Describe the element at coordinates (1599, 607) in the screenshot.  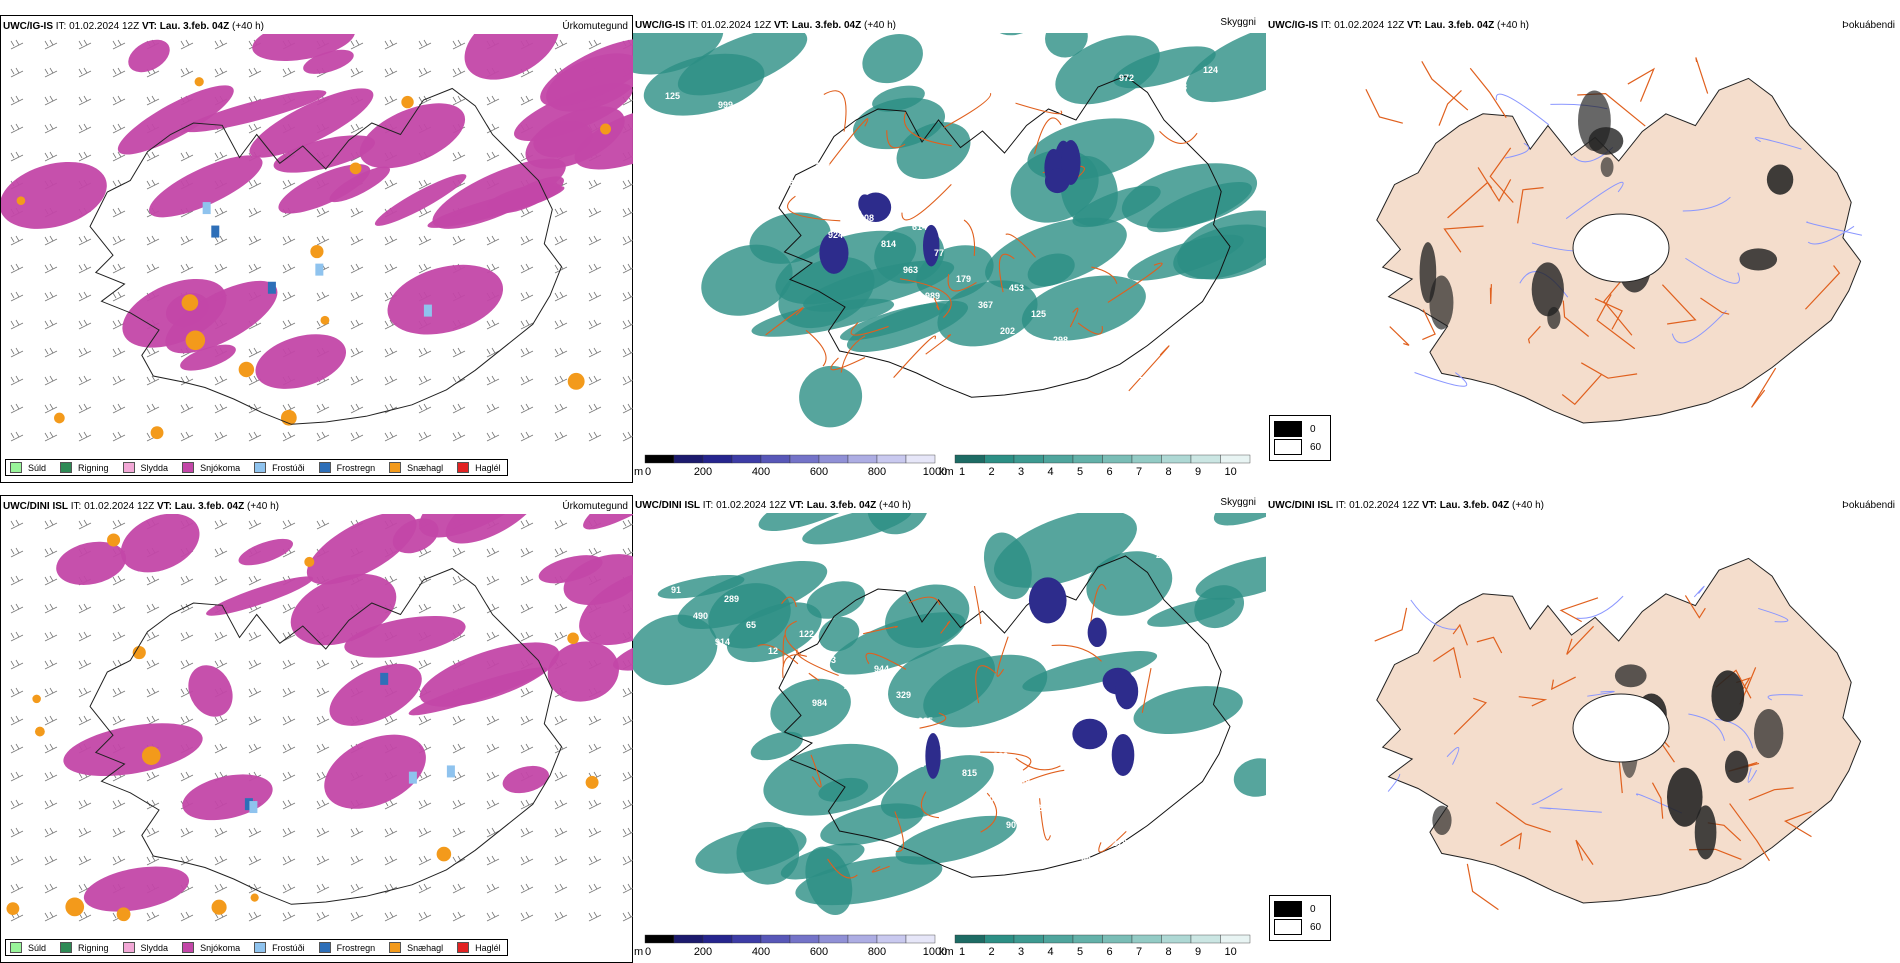
I see `river` at that location.